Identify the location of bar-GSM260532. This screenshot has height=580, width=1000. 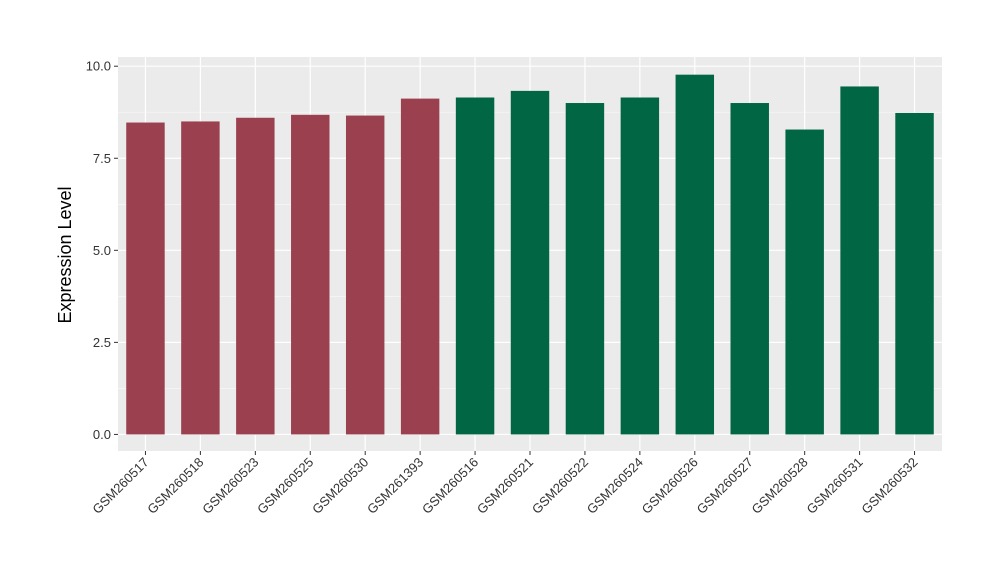
(914, 273).